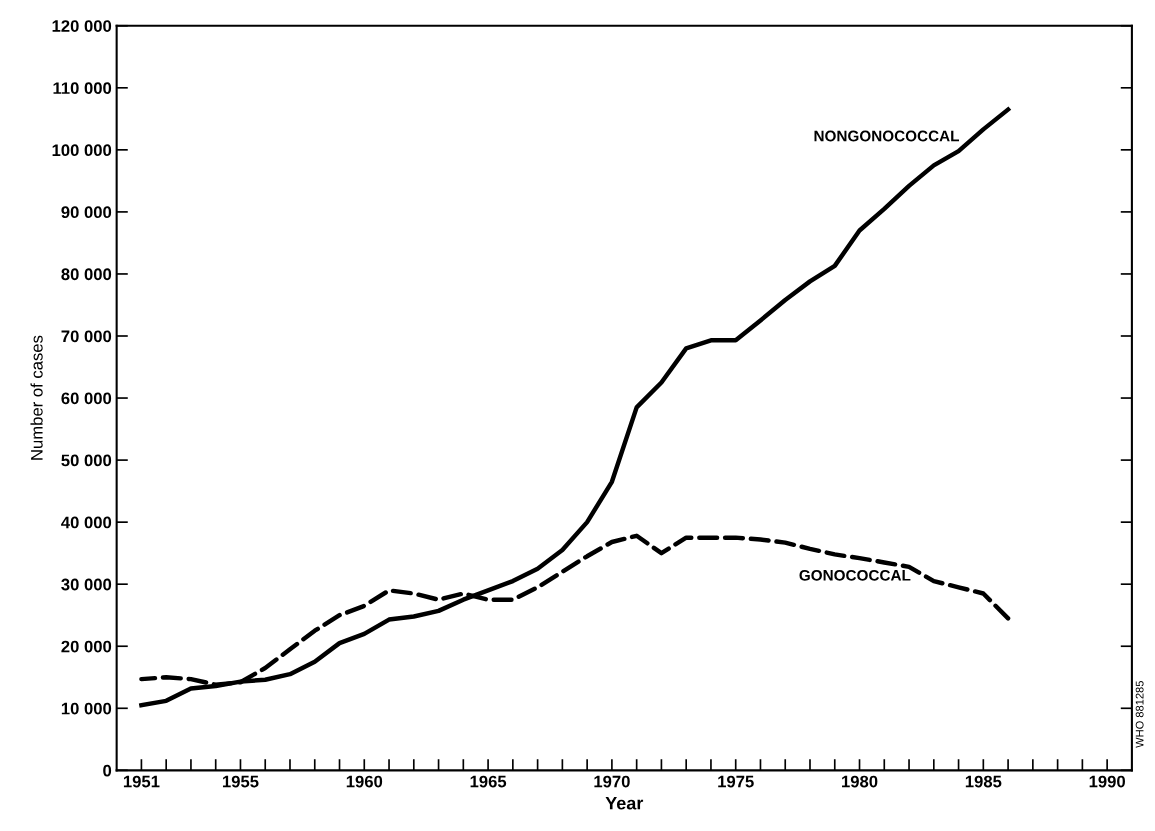 This screenshot has height=831, width=1155. Describe the element at coordinates (107, 770) in the screenshot. I see `y-tick-label: 0` at that location.